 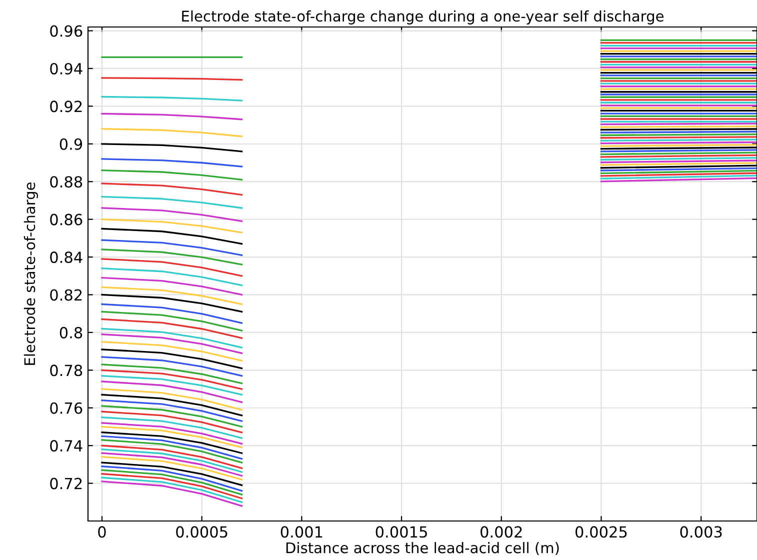 I want to click on x-tick-label: 0.002, so click(x=501, y=532).